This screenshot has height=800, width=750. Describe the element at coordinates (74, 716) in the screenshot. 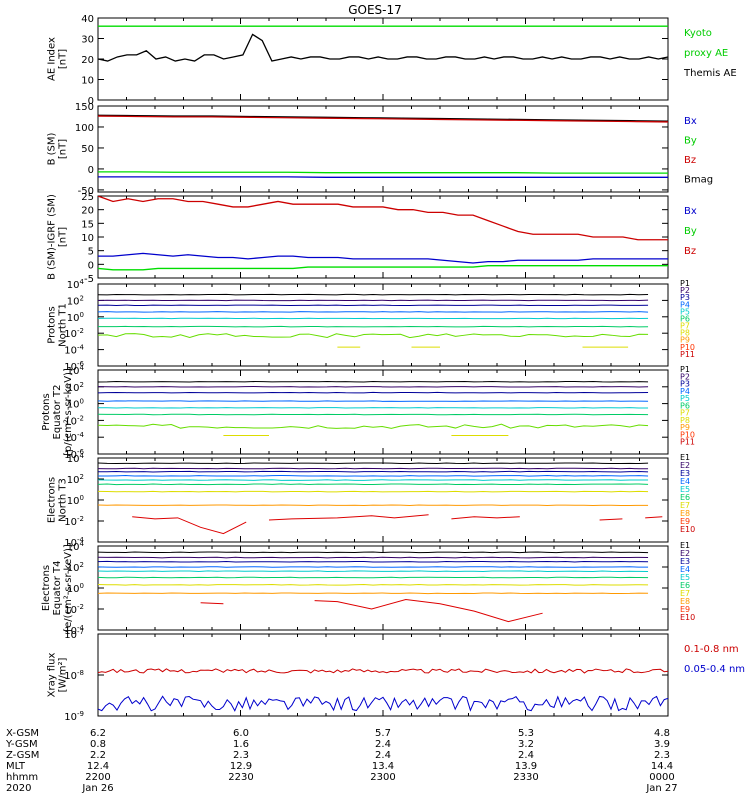

I see `y-tick-label: 10-9` at that location.